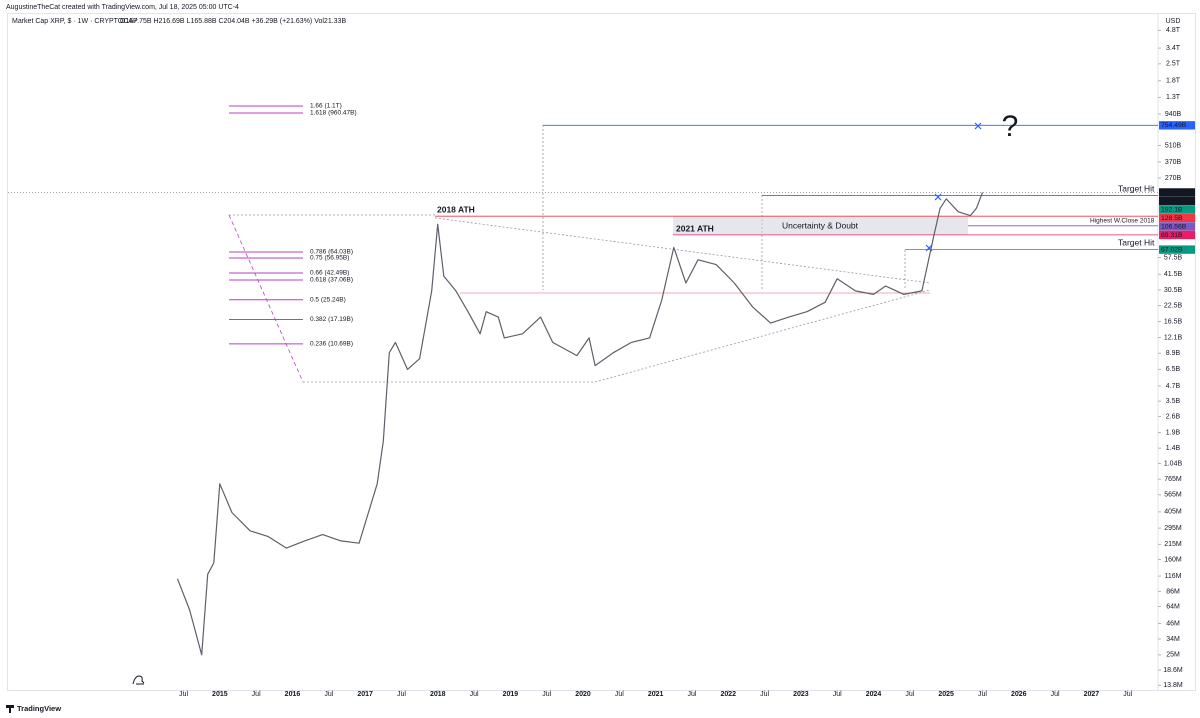 Image resolution: width=1200 pixels, height=718 pixels. I want to click on y-tick-label: 18.6M, so click(1173, 670).